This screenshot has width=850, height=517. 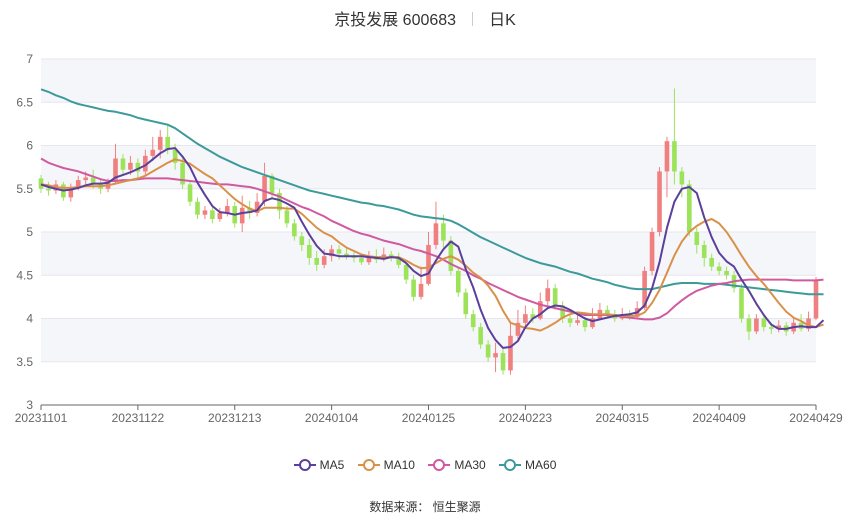 What do you see at coordinates (527, 465) in the screenshot?
I see `legend-item-ma60: MA60` at bounding box center [527, 465].